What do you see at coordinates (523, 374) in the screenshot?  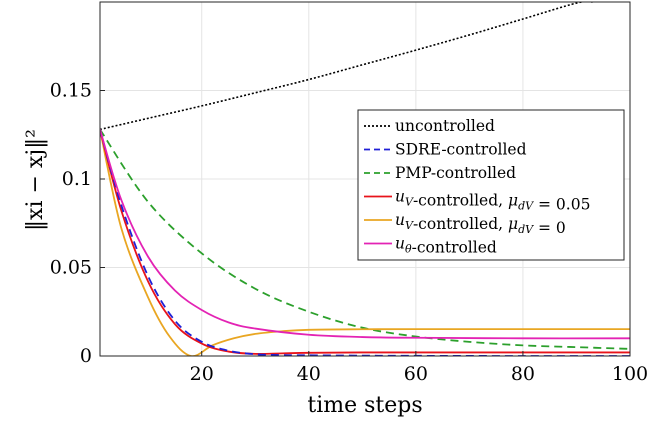 I see `x-tick-label: 80` at bounding box center [523, 374].